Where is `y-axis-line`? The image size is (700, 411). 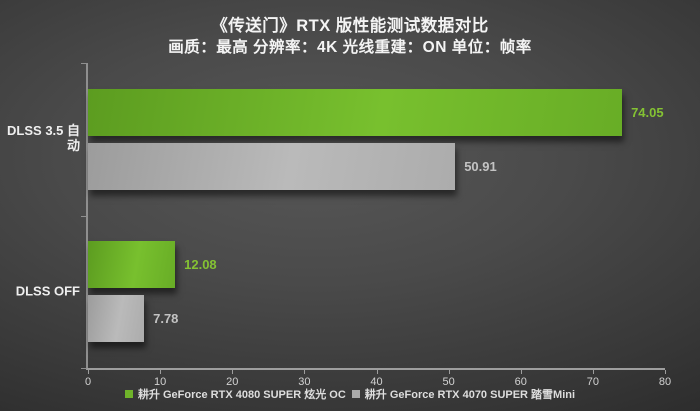
y-axis-line is located at coordinates (87, 216).